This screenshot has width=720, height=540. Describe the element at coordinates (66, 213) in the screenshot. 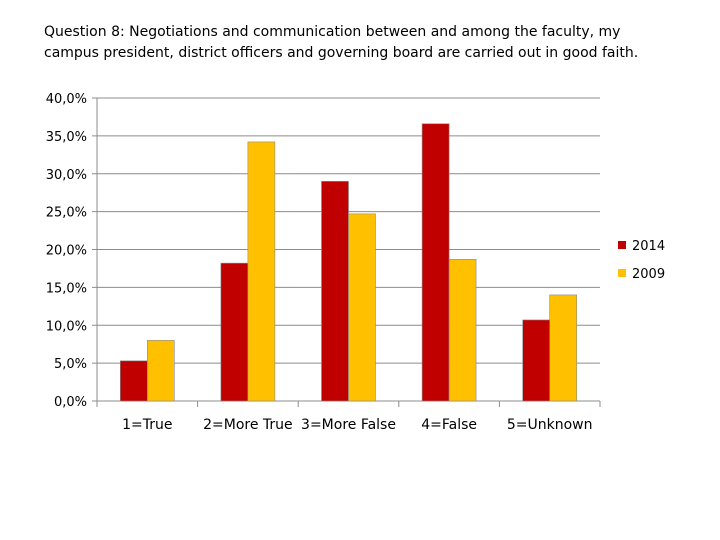

I see `y-tick-label: 25,0%` at that location.